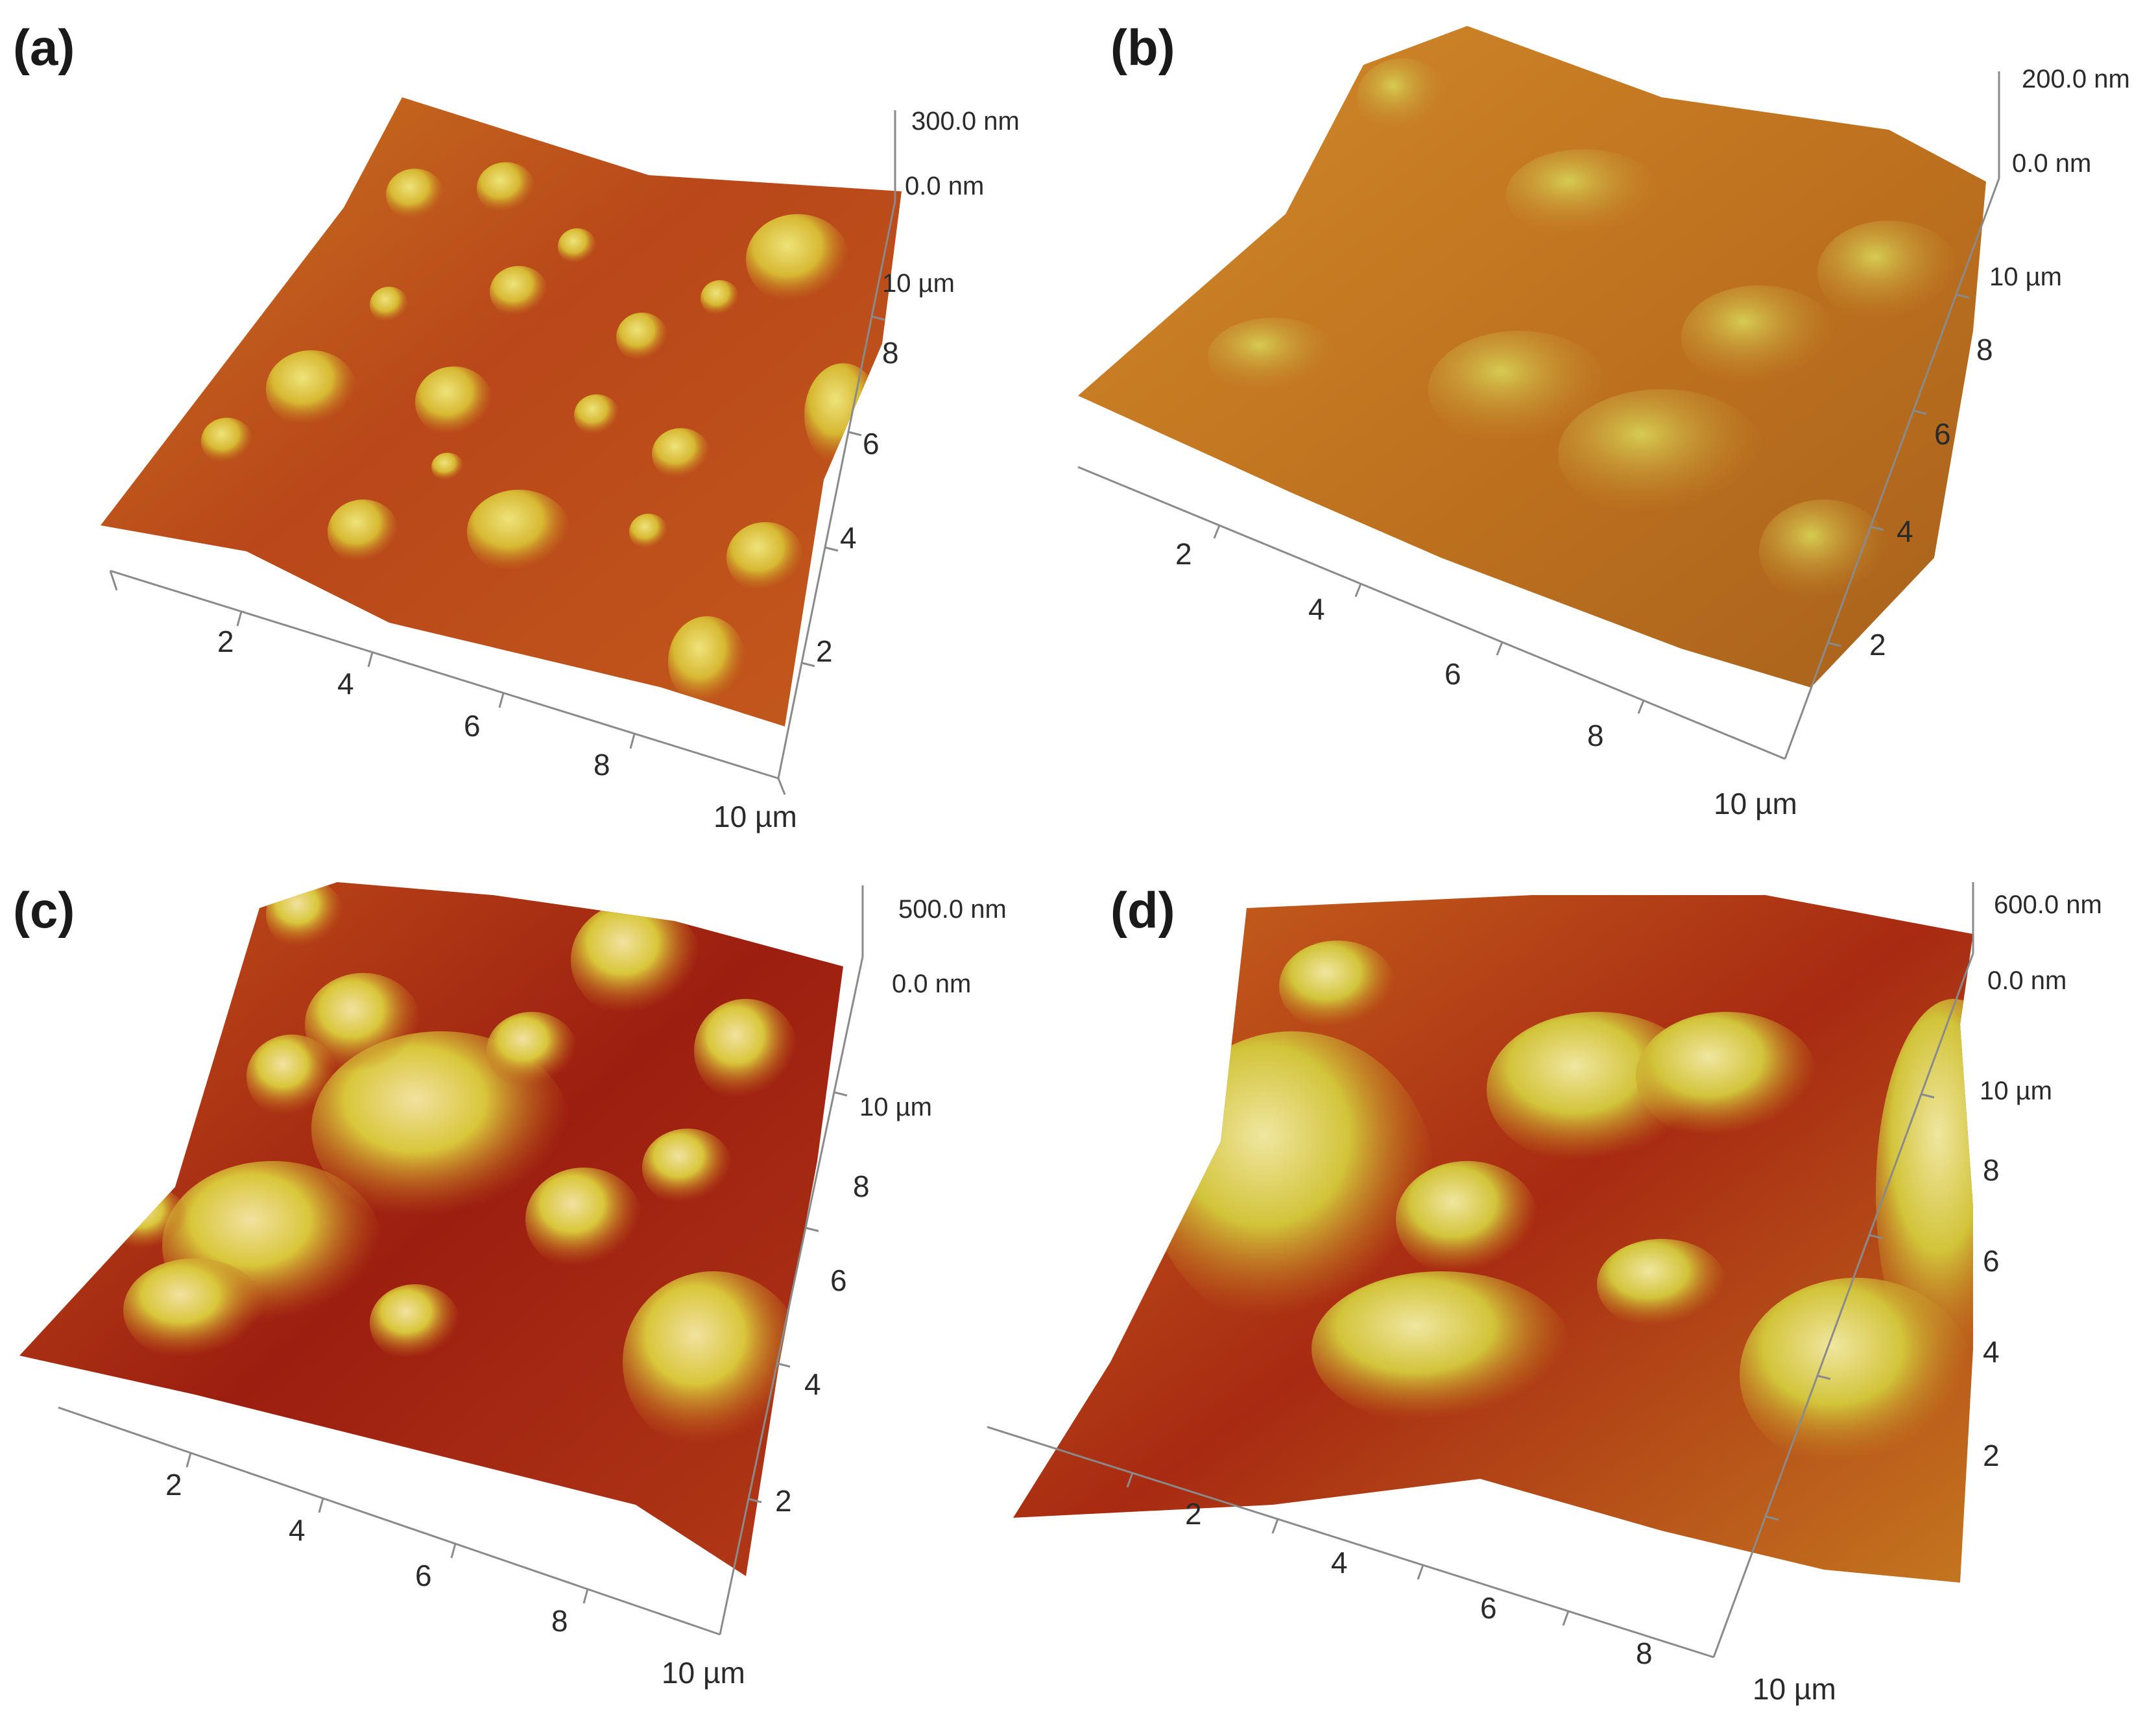 The image size is (2156, 1713). I want to click on y-axis-c, so click(791, 1295).